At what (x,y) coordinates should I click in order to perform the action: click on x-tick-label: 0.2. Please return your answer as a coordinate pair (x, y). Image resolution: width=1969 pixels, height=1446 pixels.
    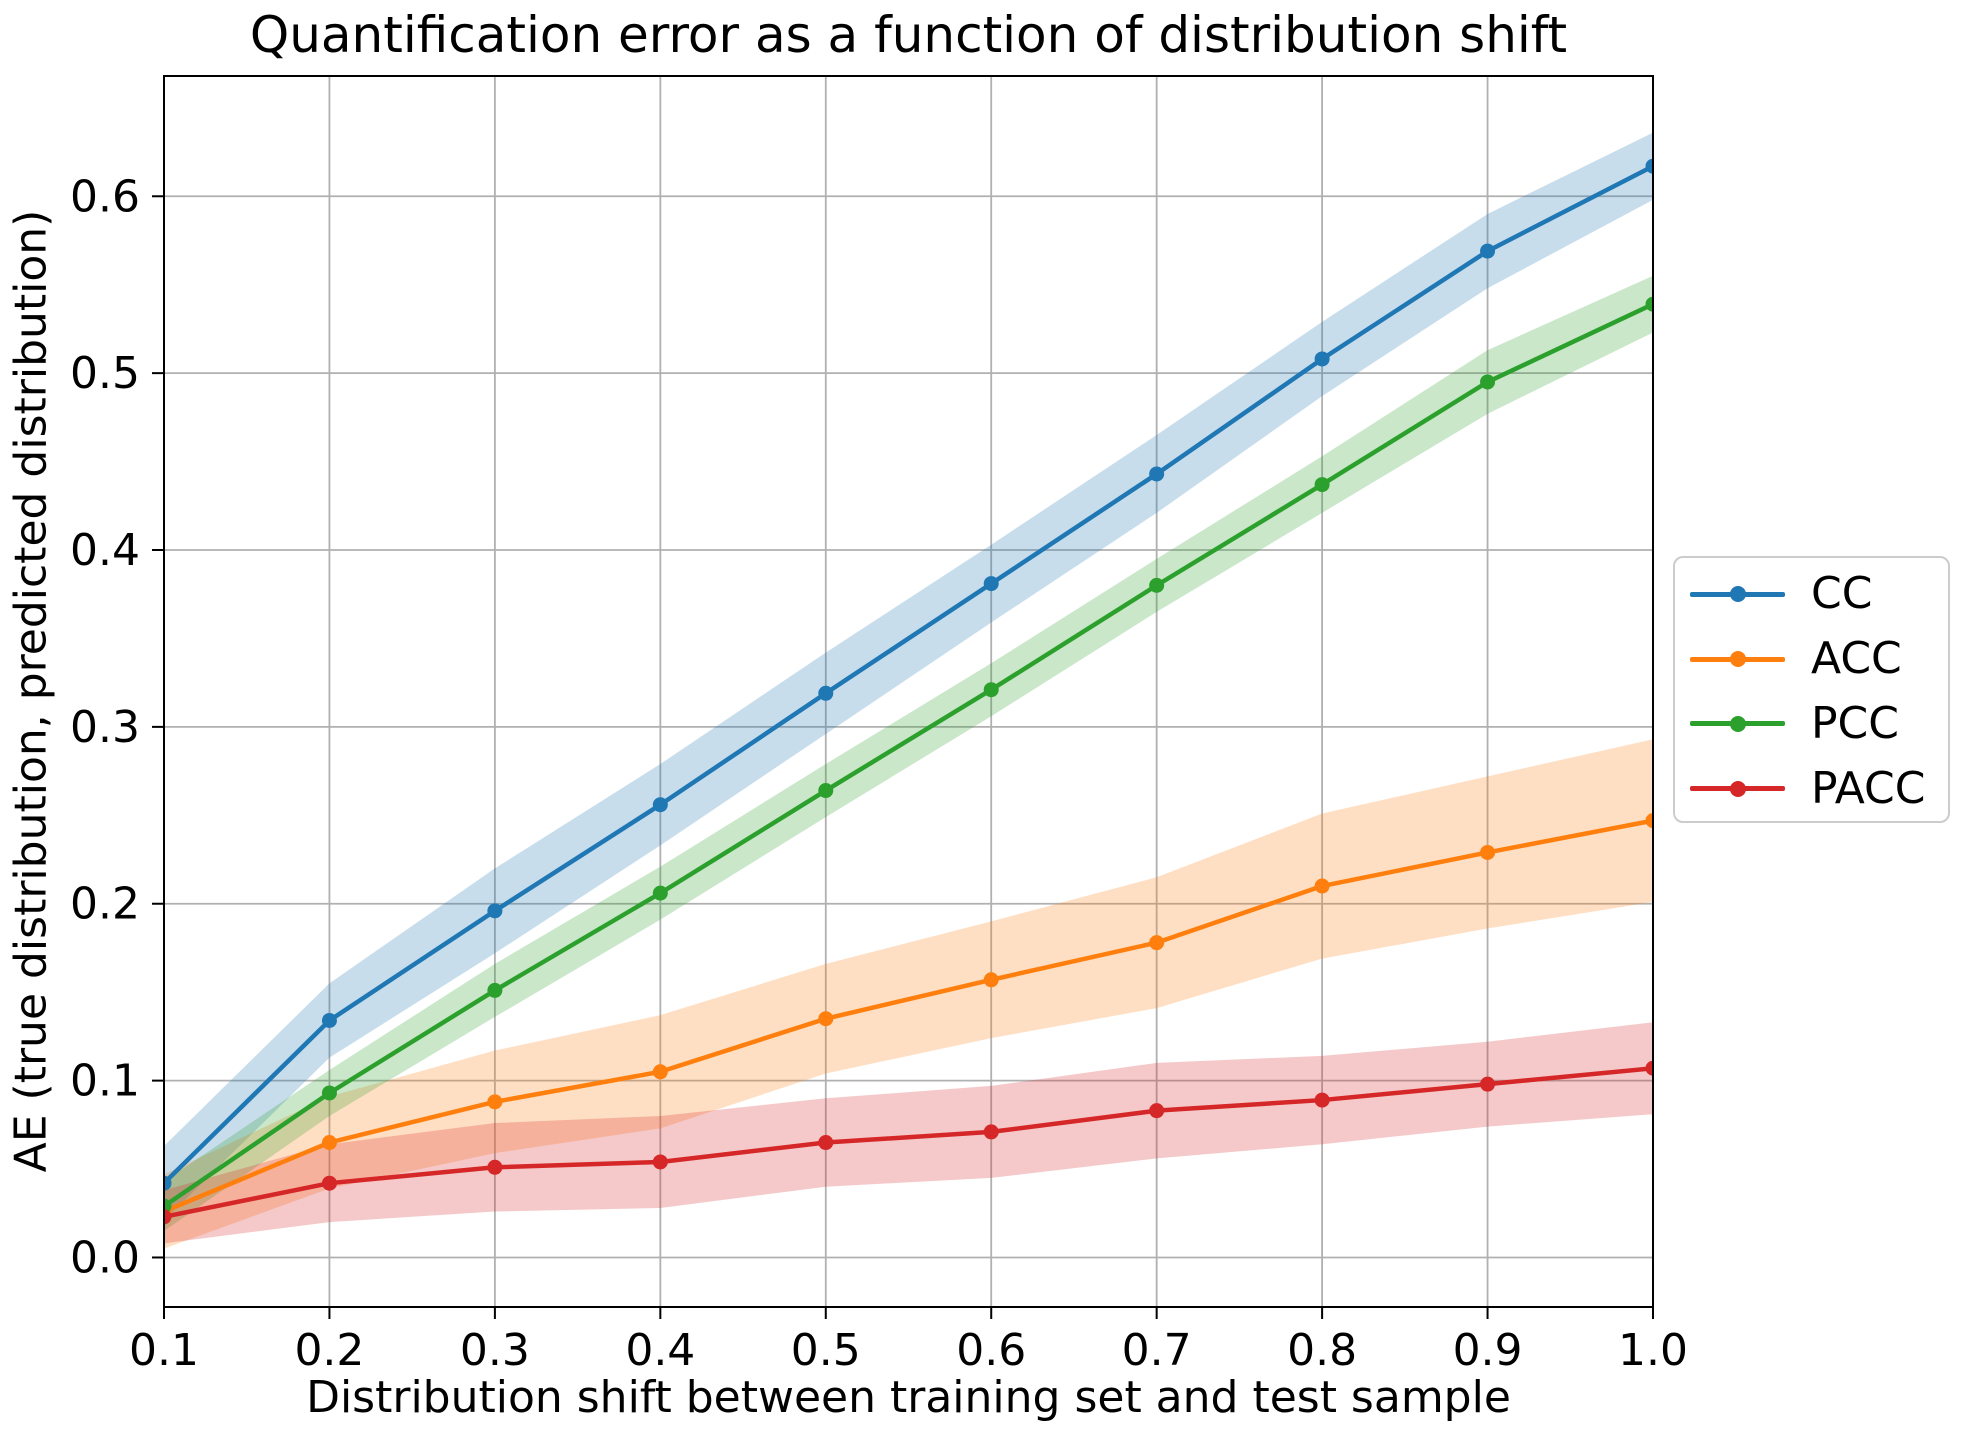
    Looking at the image, I should click on (329, 1350).